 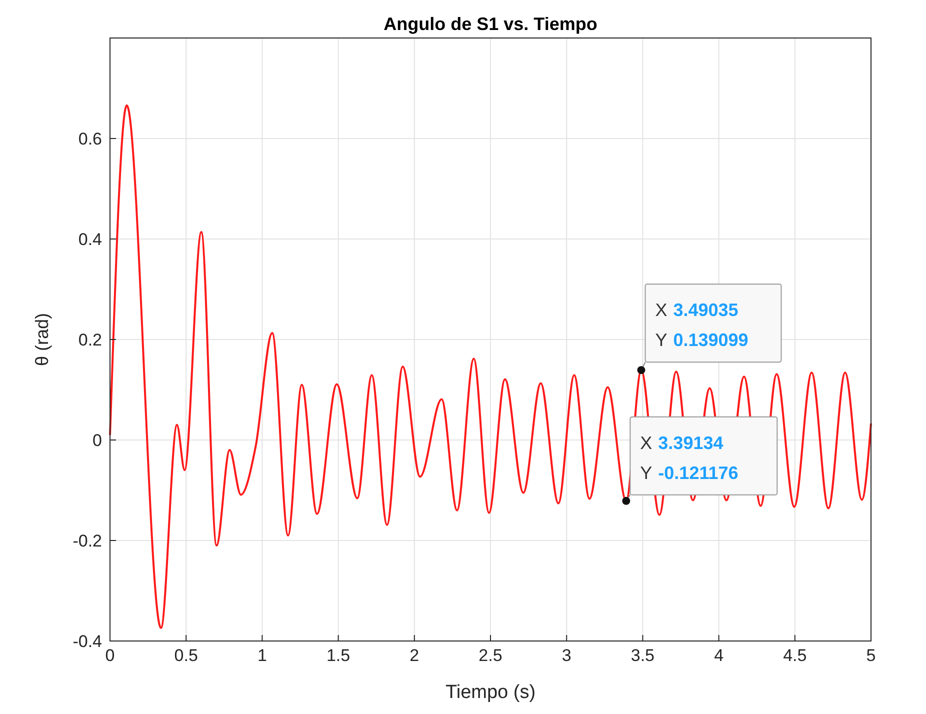 What do you see at coordinates (719, 655) in the screenshot?
I see `x-tick-label: 4` at bounding box center [719, 655].